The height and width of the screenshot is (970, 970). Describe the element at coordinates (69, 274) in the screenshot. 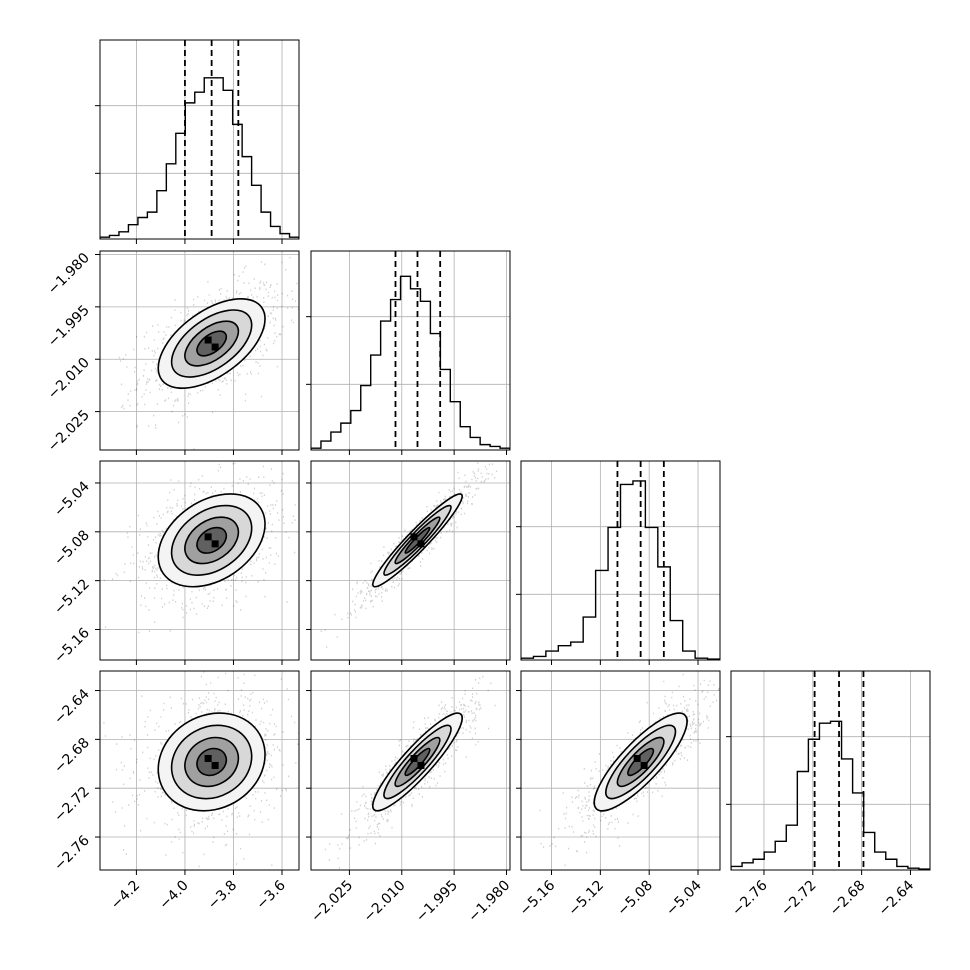

I see `y-tick-label: −1.980` at that location.